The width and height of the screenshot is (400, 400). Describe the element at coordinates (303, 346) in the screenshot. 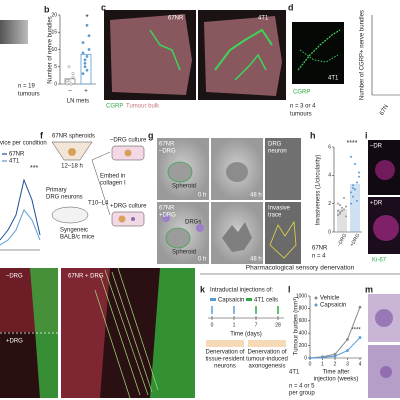

I see `y-tick-label: 200` at that location.